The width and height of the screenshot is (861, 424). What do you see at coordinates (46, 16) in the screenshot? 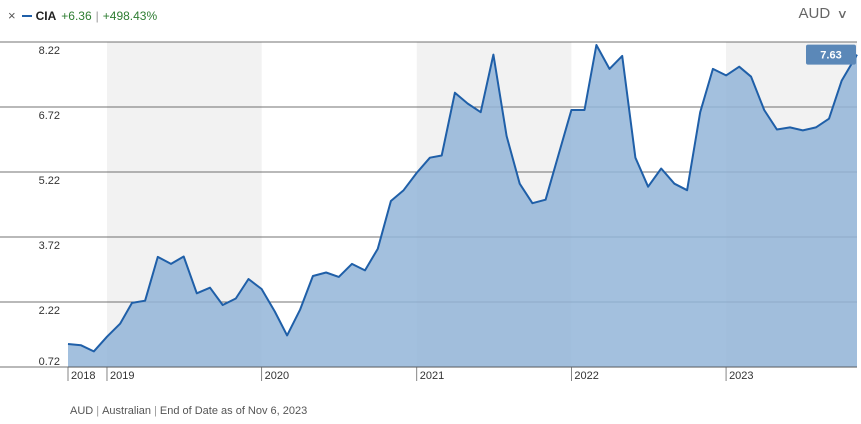
I see `ticker-label: CIA` at bounding box center [46, 16].